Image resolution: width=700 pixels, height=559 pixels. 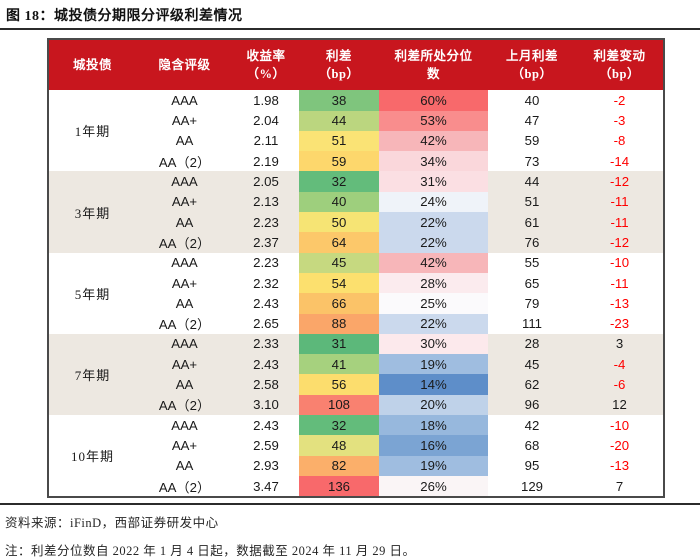 What do you see at coordinates (339, 364) in the screenshot?
I see `spread-cell: 41` at bounding box center [339, 364].